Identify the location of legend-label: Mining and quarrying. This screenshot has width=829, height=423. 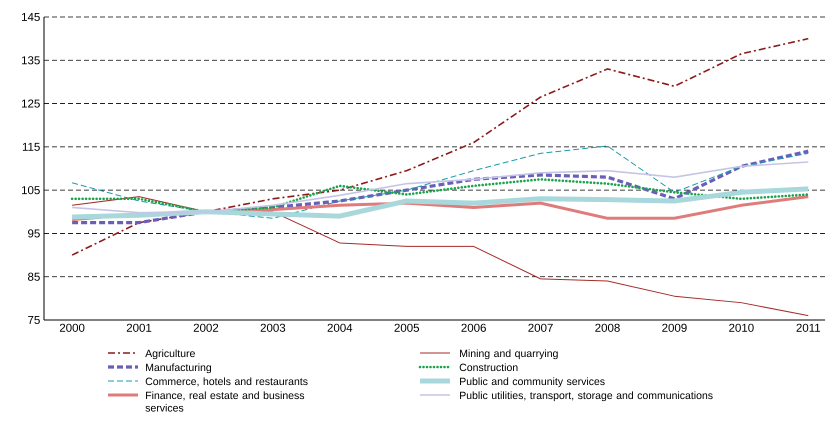
(509, 354).